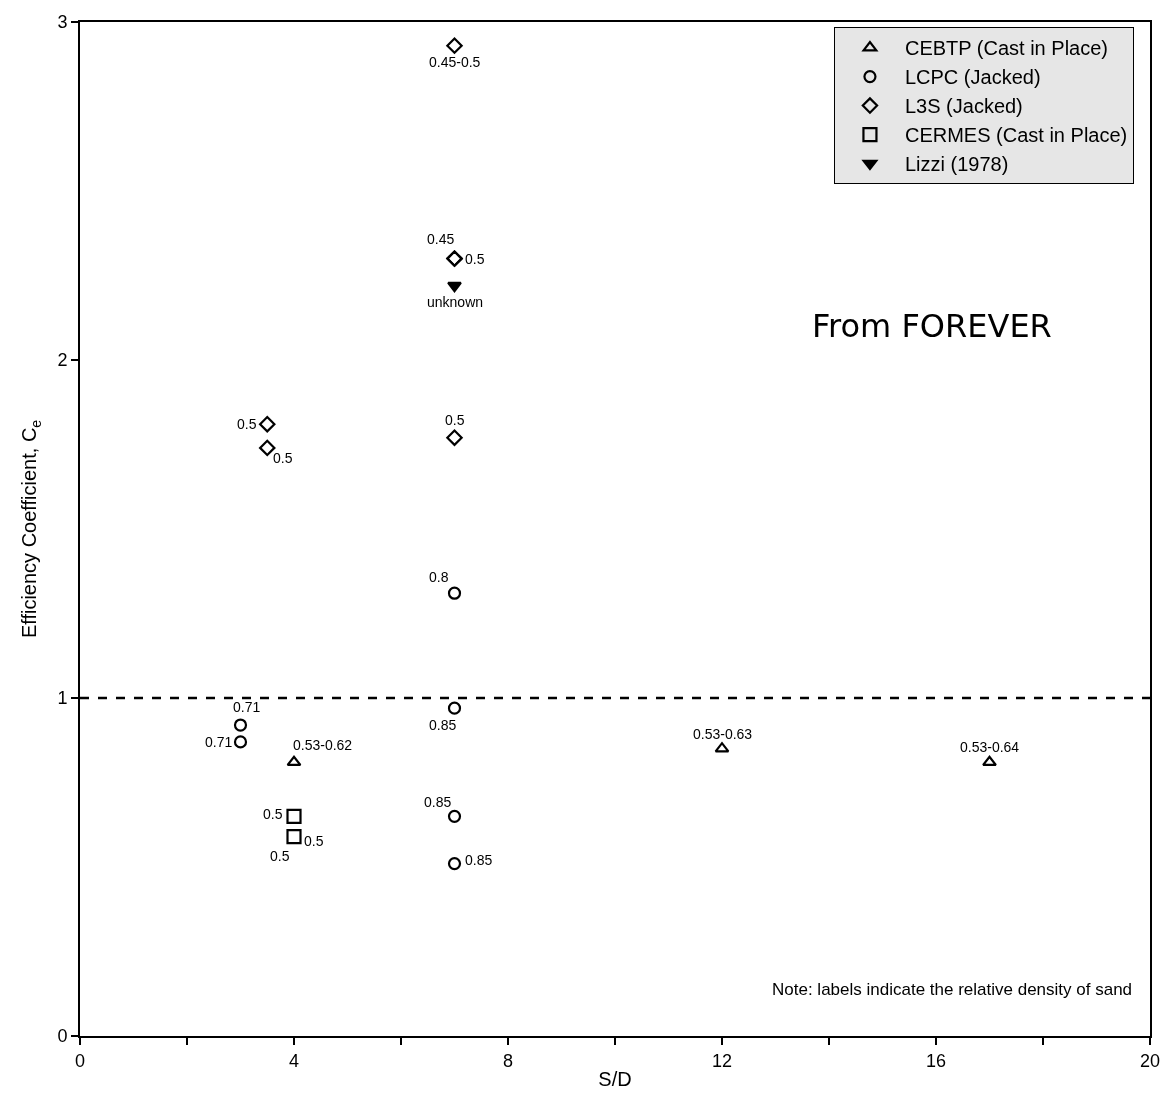  What do you see at coordinates (323, 745) in the screenshot?
I see `annotation: 0.53-0.62` at bounding box center [323, 745].